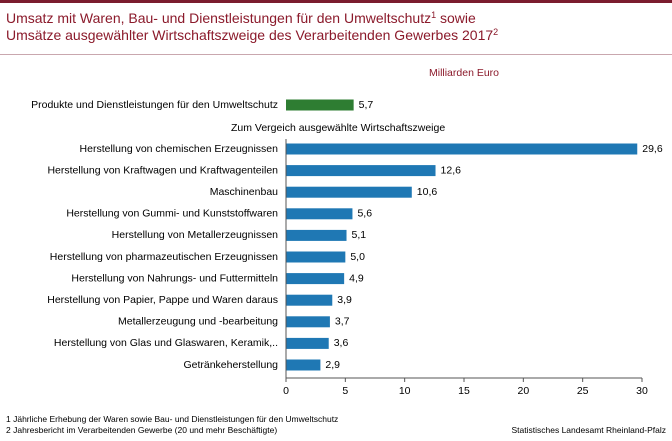  What do you see at coordinates (320, 105) in the screenshot?
I see `bar-highlight-umweltschutz` at bounding box center [320, 105].